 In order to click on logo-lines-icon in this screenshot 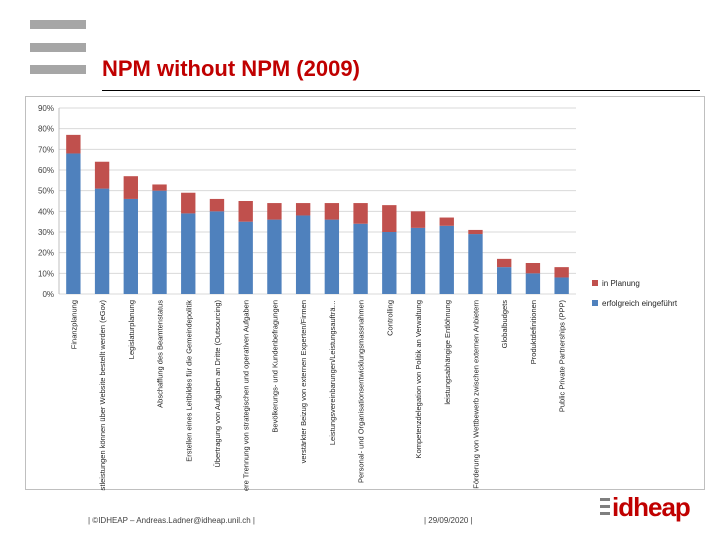, I will do `click(605, 508)`.